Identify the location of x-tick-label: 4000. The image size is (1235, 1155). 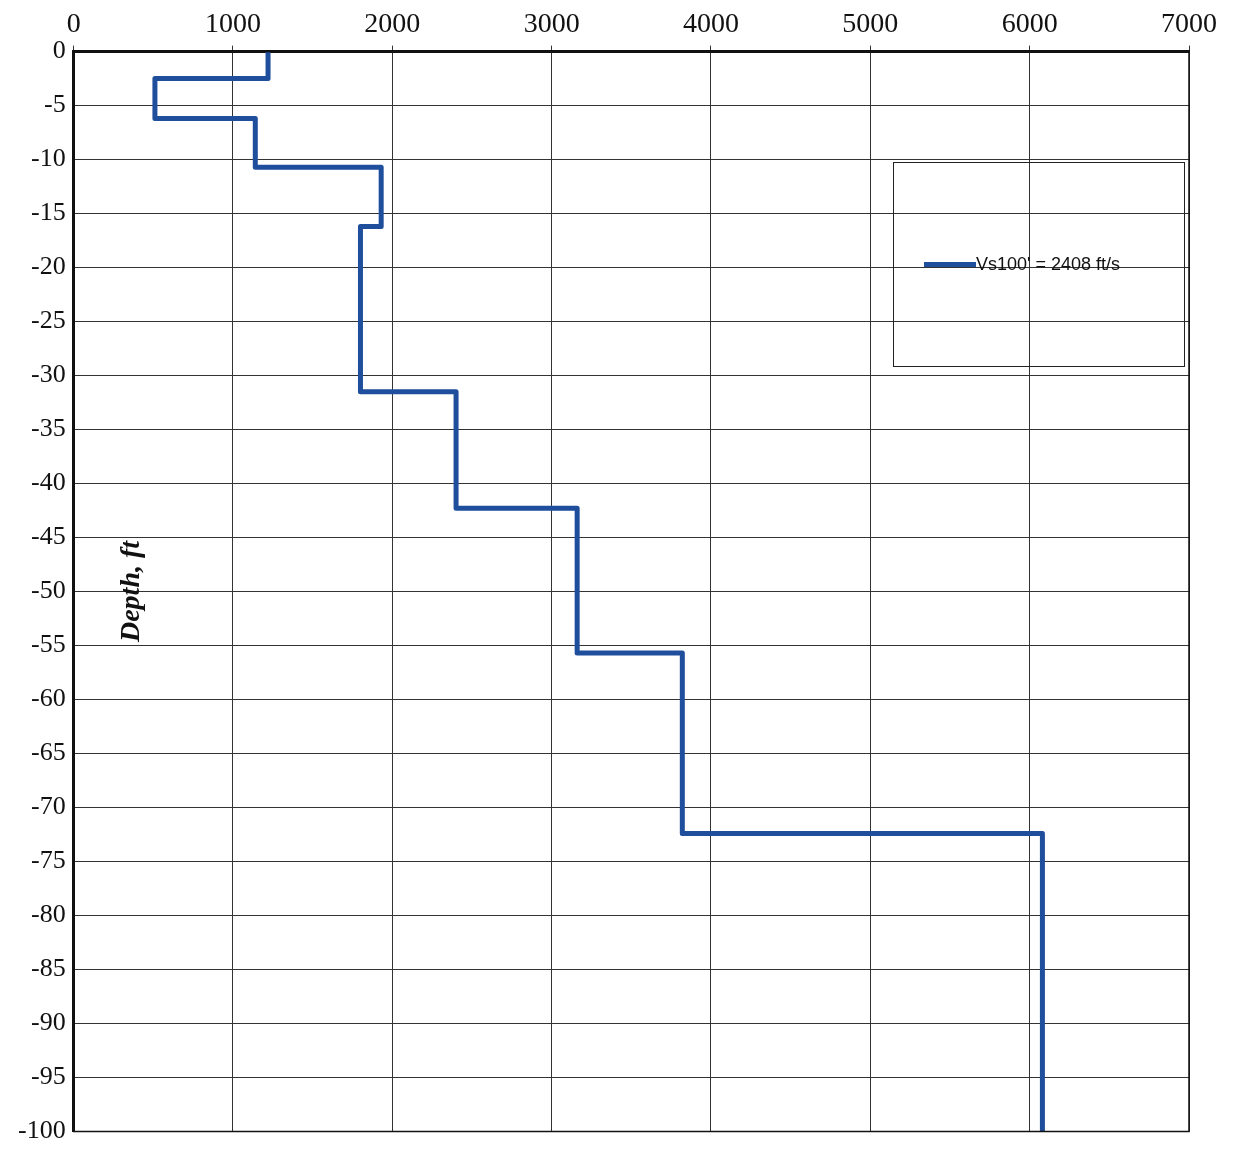
(711, 23).